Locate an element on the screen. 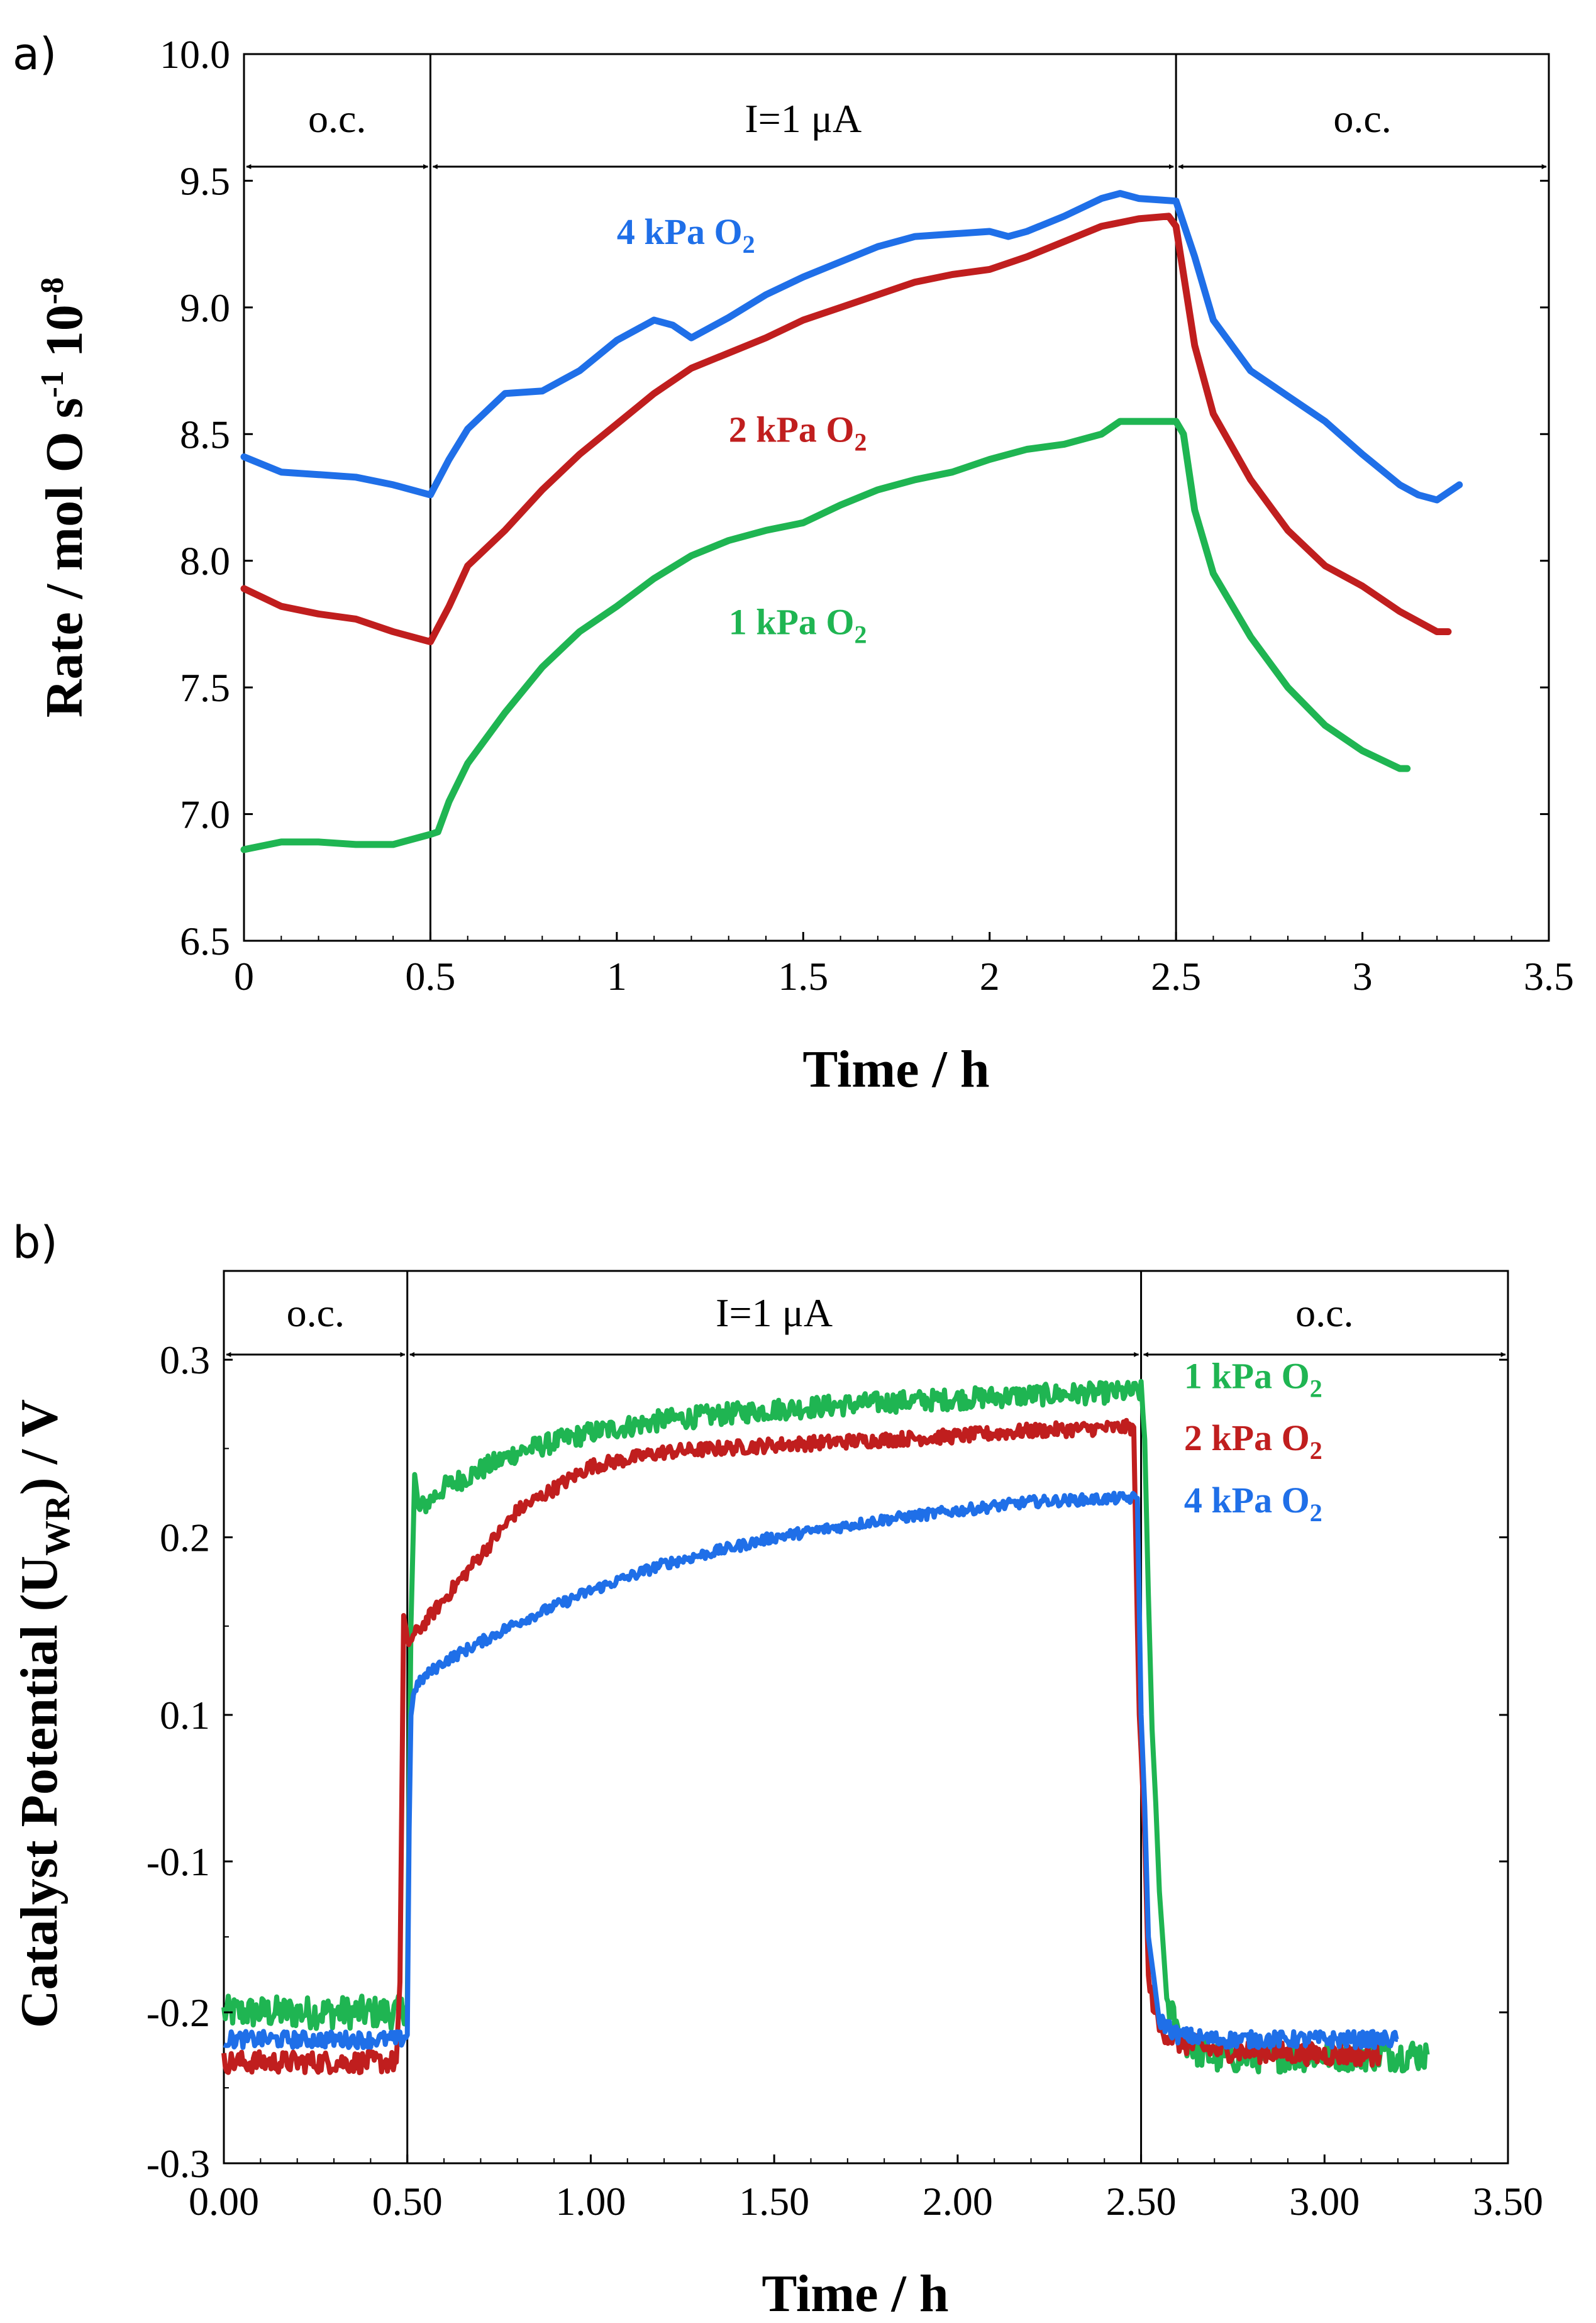 Image resolution: width=1596 pixels, height=2323 pixels. panel-a-y-tick-label: 9.5 is located at coordinates (205, 180).